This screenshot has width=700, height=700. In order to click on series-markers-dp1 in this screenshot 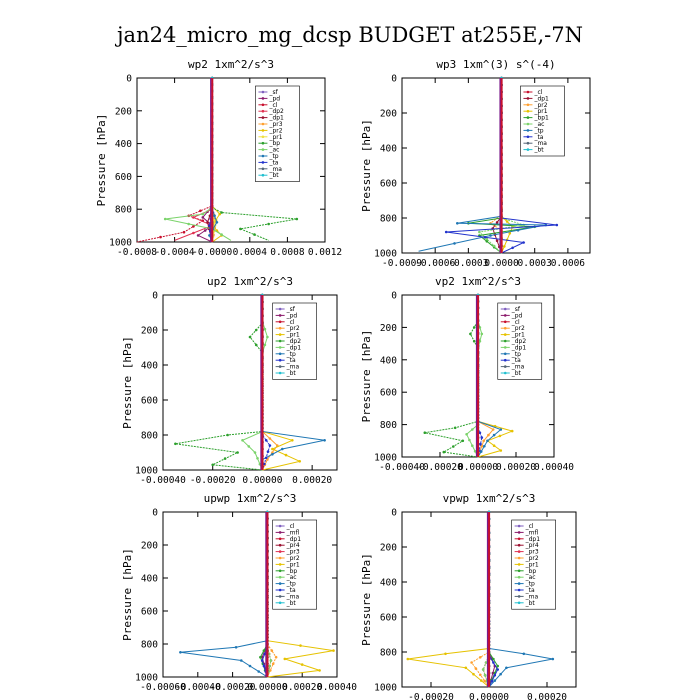, I will do `click(255, 379)`.